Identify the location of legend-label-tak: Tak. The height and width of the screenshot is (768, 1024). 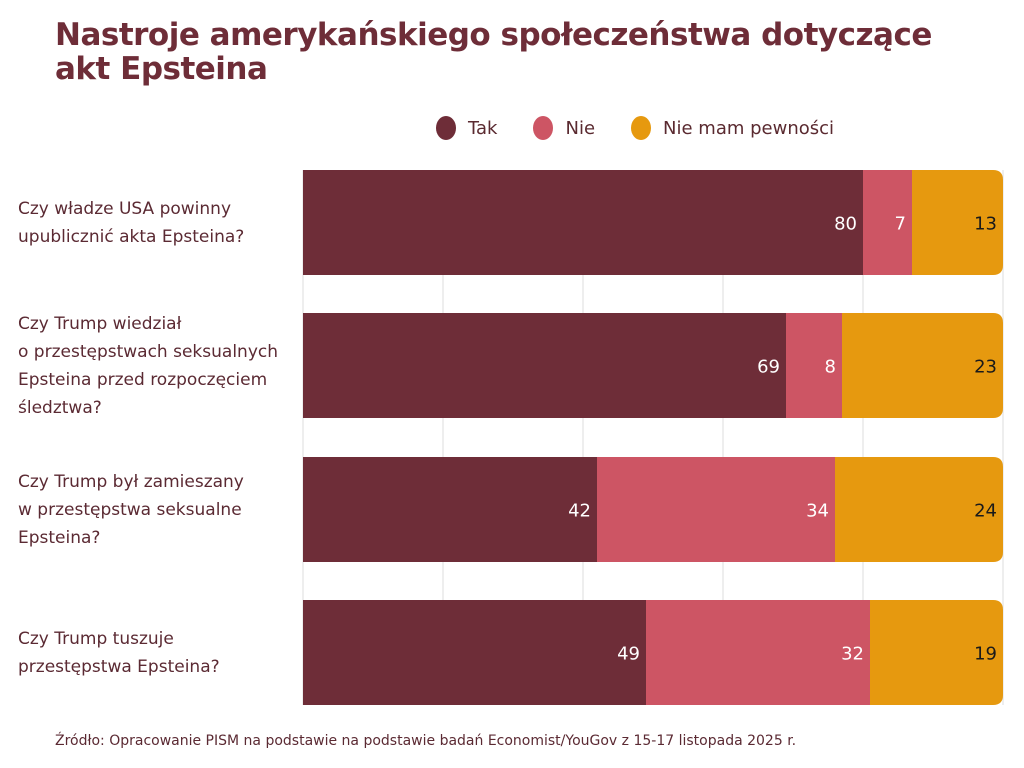
(483, 128).